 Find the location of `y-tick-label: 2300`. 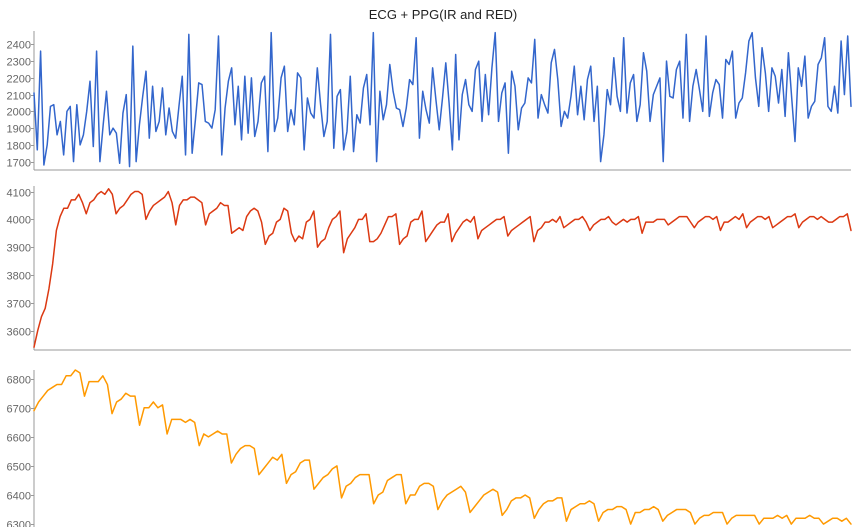

y-tick-label: 2300 is located at coordinates (19, 63).